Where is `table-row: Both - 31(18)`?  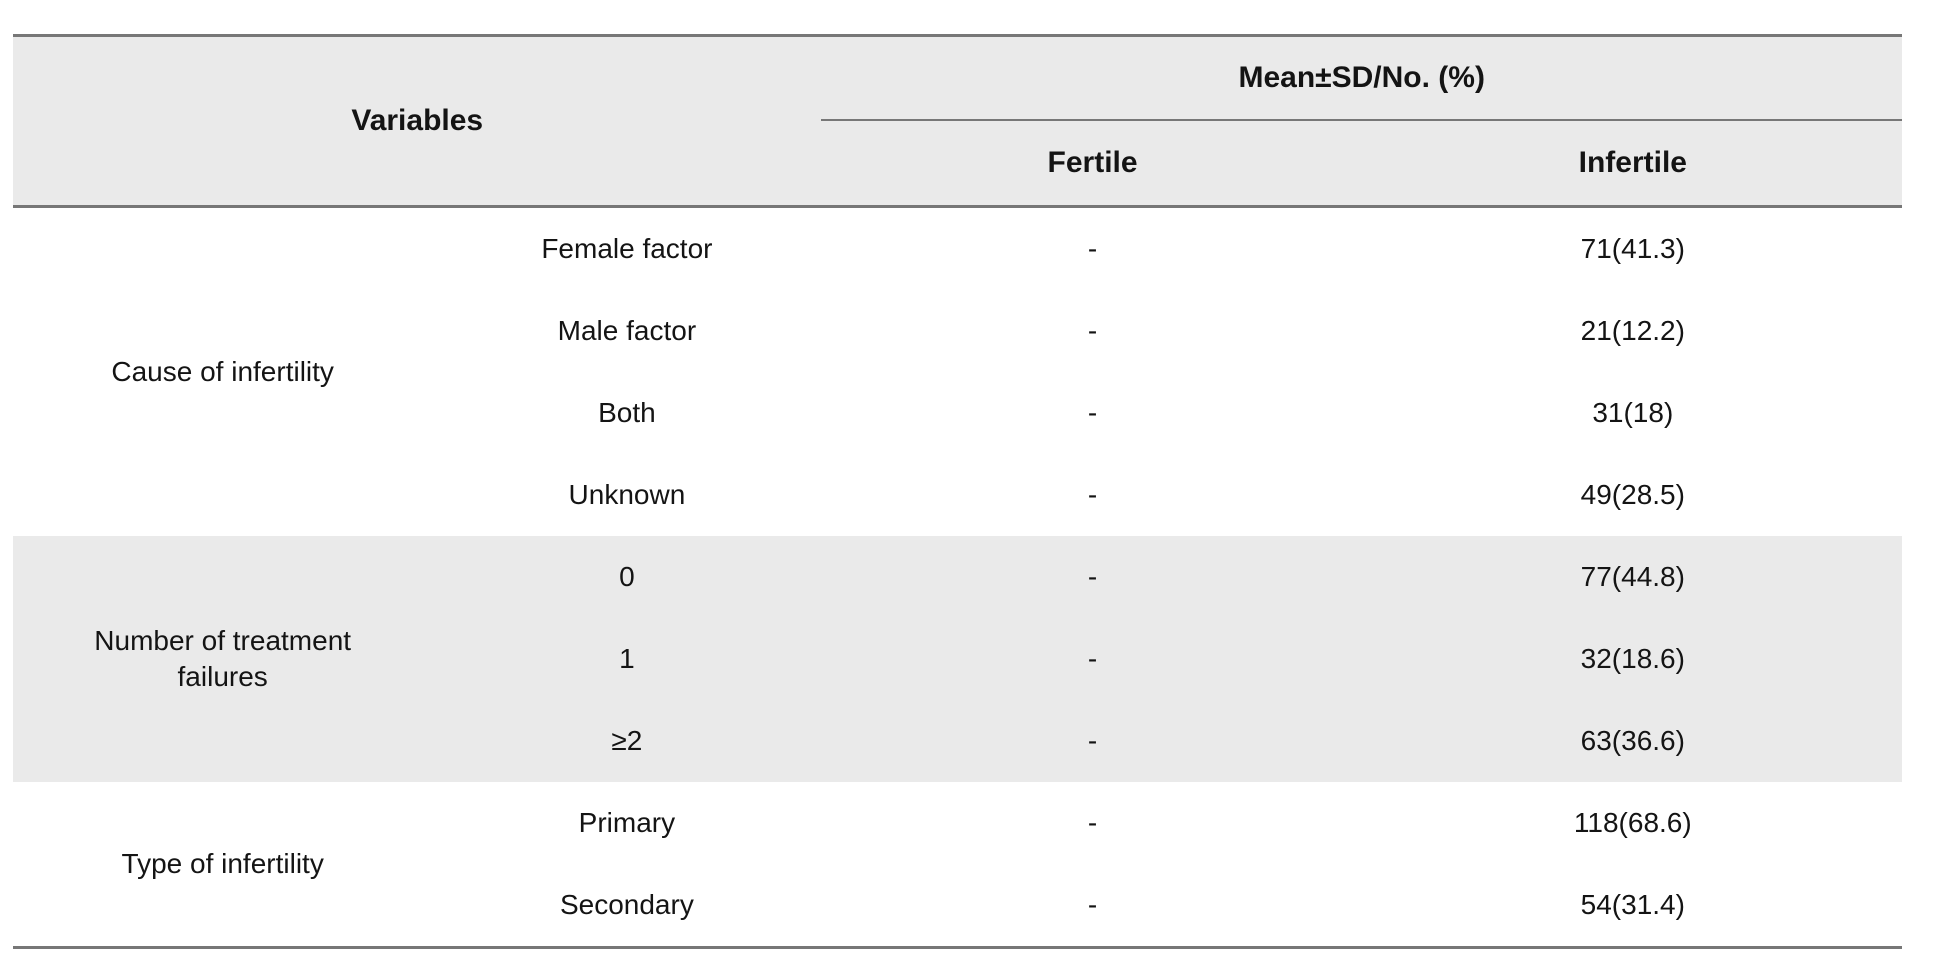 table-row: Both - 31(18) is located at coordinates (957, 413).